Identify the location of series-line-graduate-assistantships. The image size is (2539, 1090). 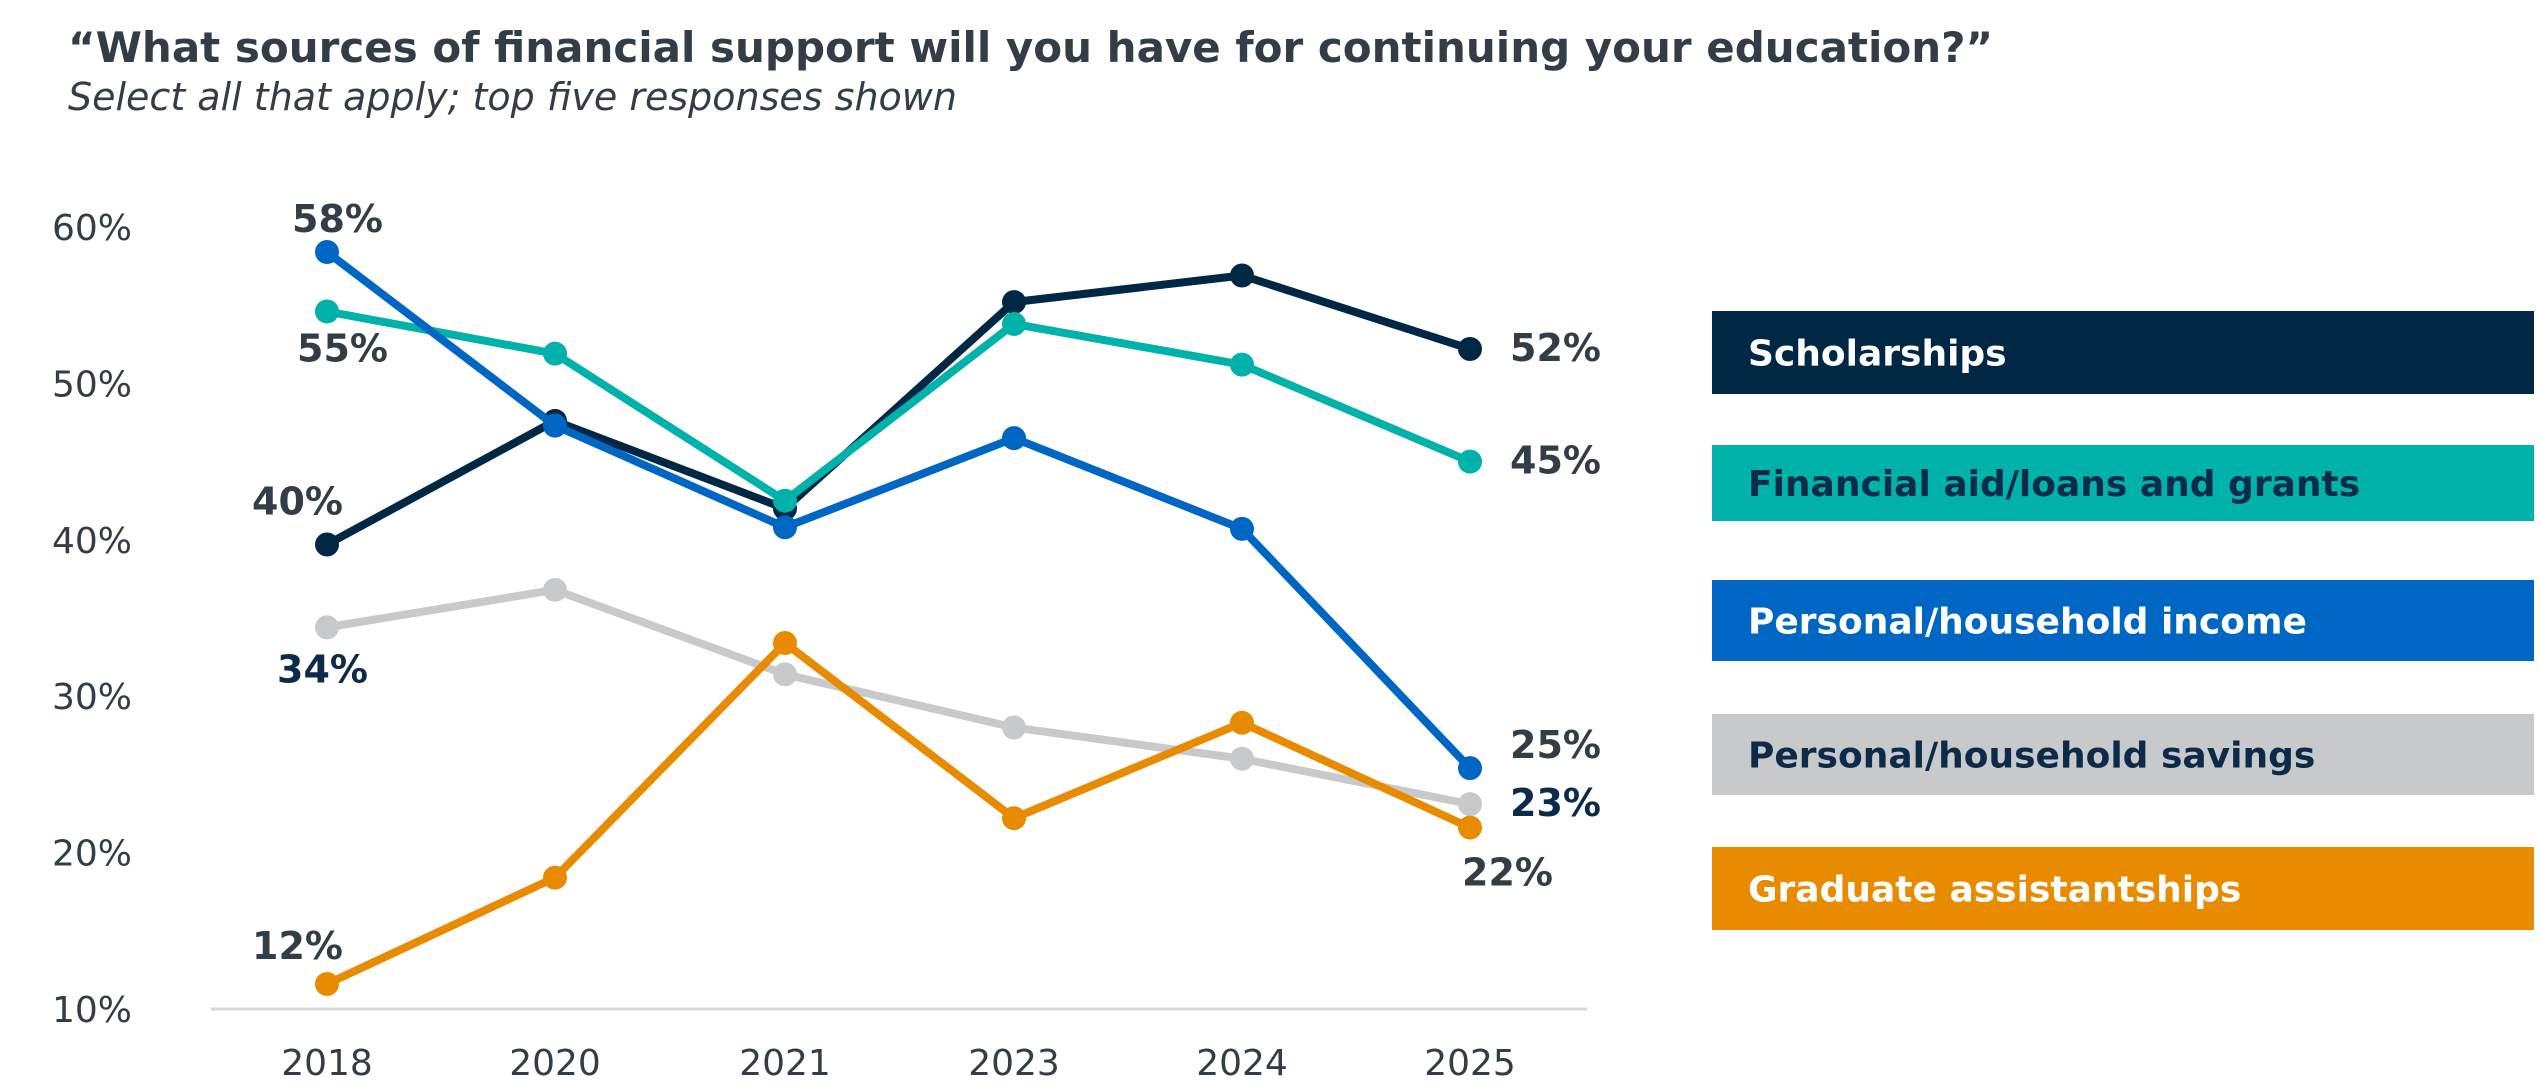
(898, 813).